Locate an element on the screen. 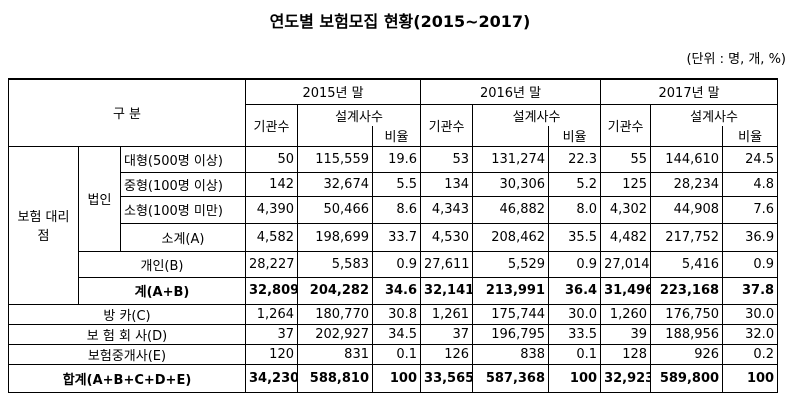  table-cell: 176,750 is located at coordinates (687, 314).